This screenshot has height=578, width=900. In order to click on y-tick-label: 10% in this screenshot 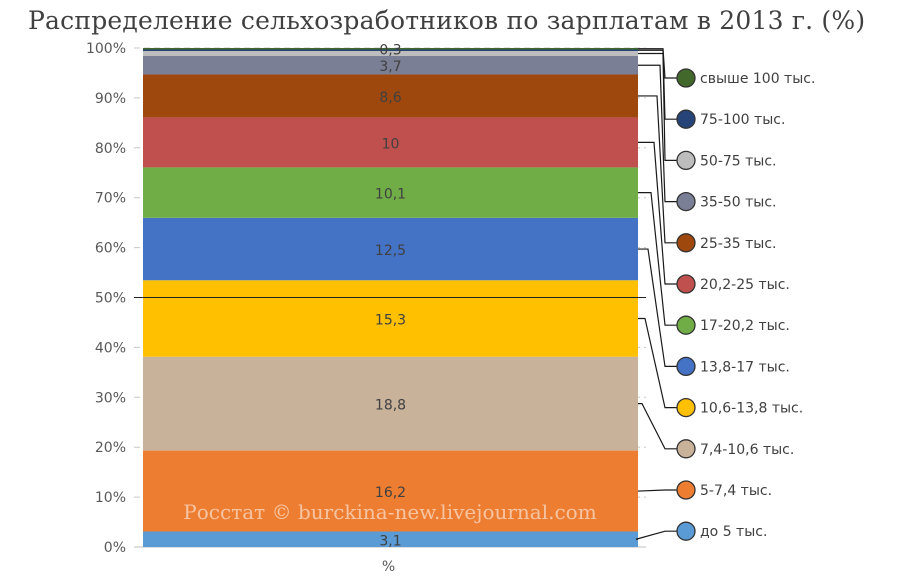, I will do `click(110, 498)`.